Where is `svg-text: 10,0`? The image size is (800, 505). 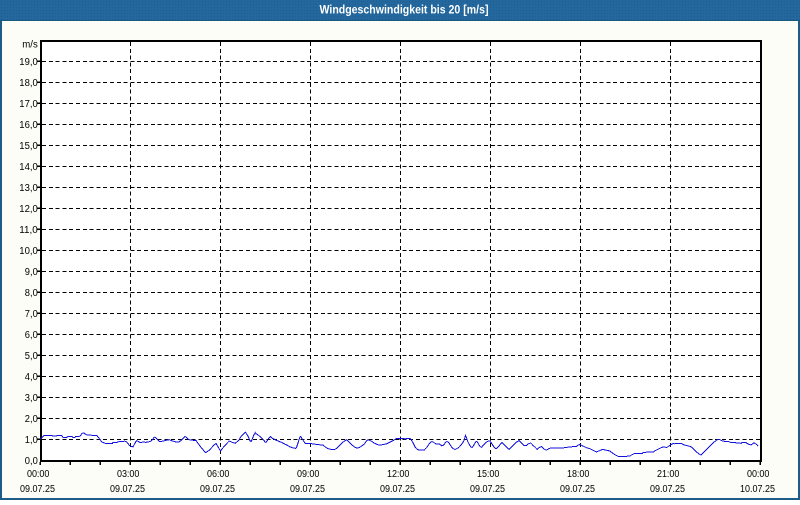 svg-text: 10,0 is located at coordinates (28, 251).